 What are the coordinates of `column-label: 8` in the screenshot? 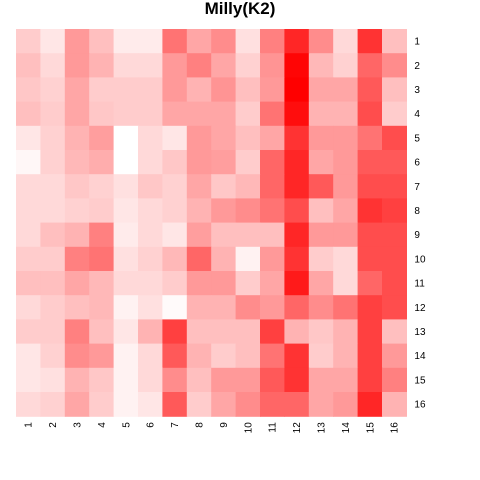 It's located at (200, 425).